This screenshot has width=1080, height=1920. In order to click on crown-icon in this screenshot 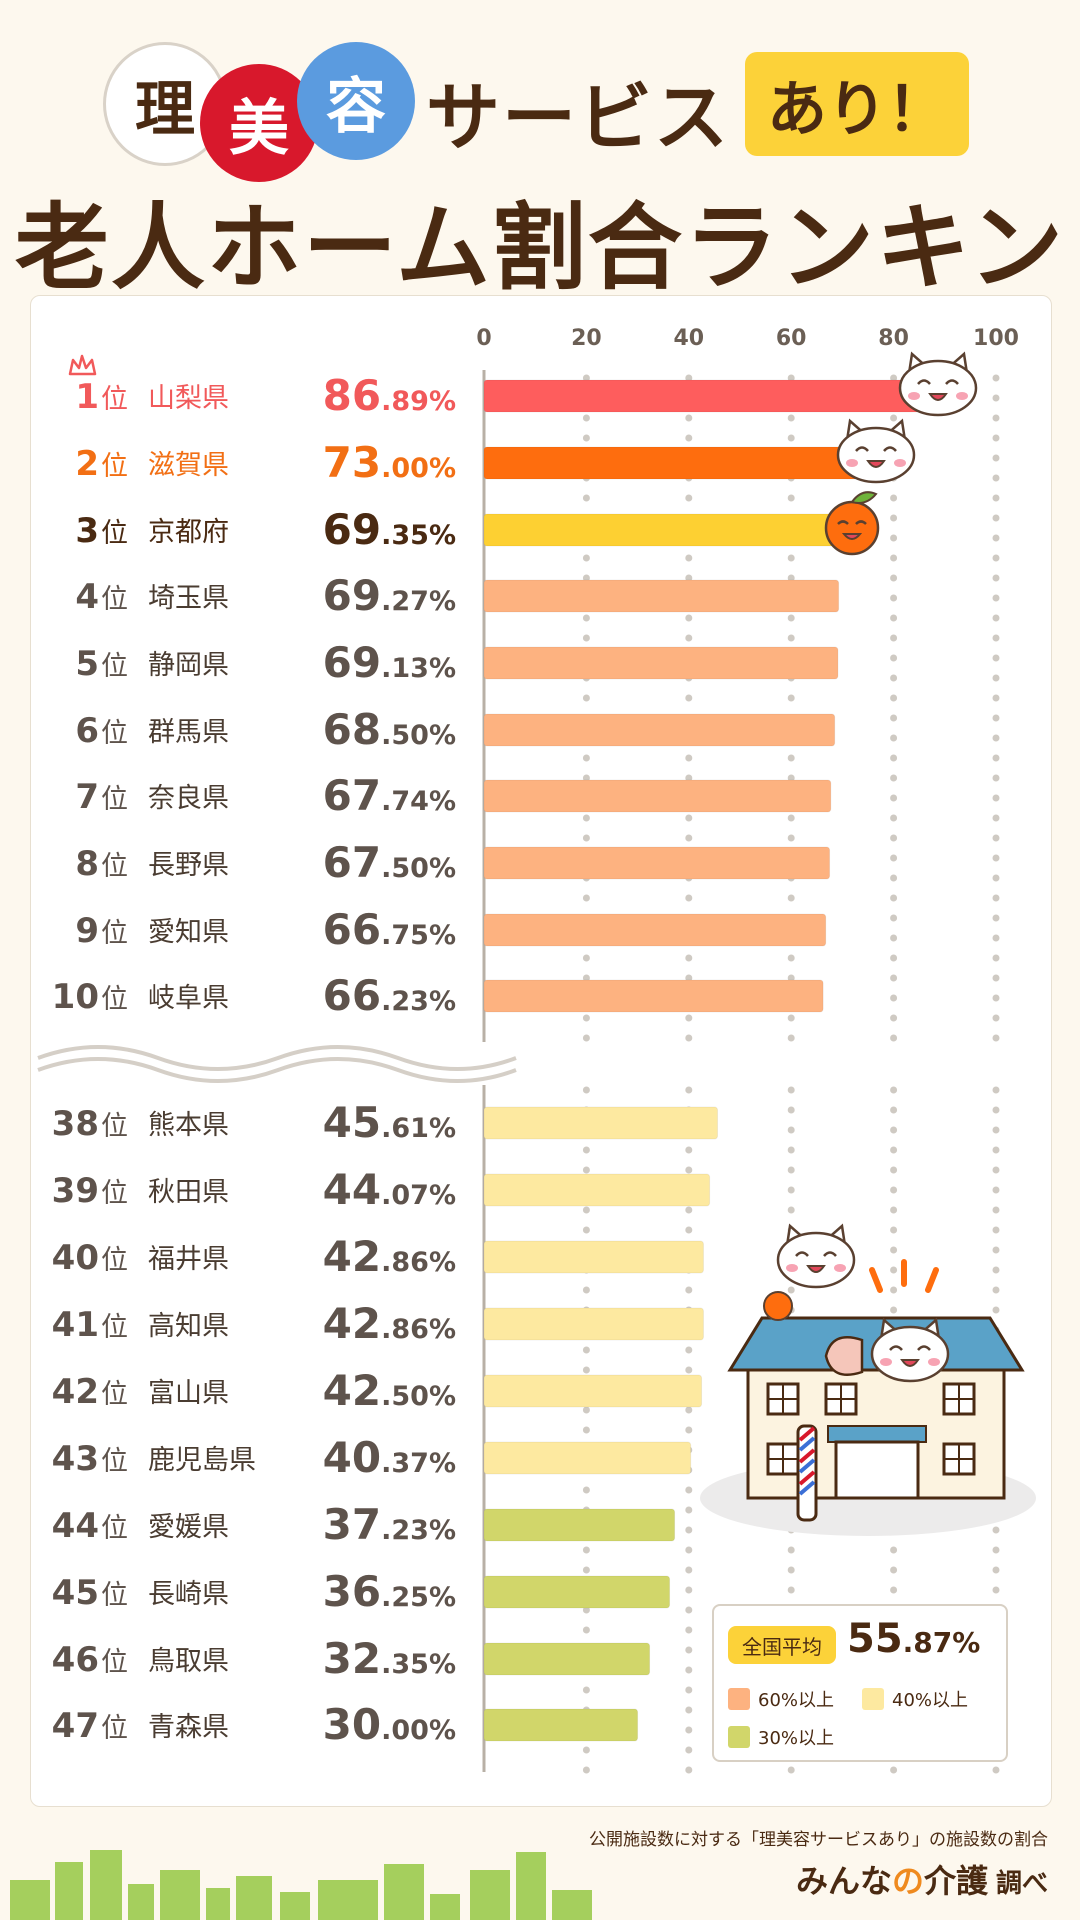, I will do `click(82, 365)`.